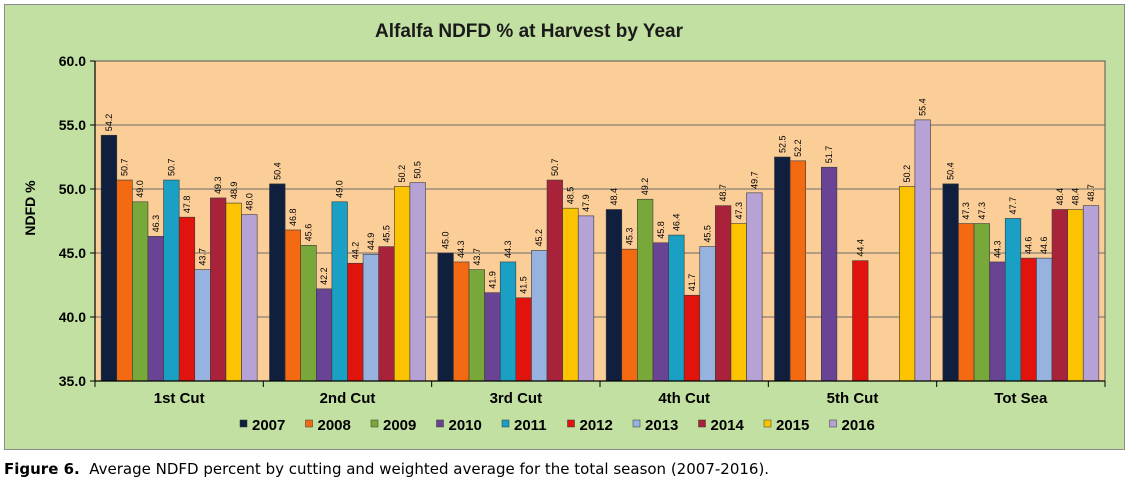  Describe the element at coordinates (72, 125) in the screenshot. I see `y-tick-label: 55.0` at that location.